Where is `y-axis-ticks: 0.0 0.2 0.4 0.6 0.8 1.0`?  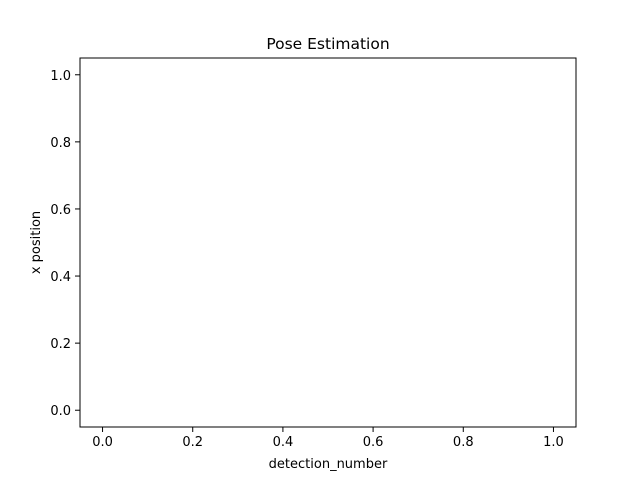 y-axis-ticks: 0.0 0.2 0.4 0.6 0.8 1.0 is located at coordinates (65, 244).